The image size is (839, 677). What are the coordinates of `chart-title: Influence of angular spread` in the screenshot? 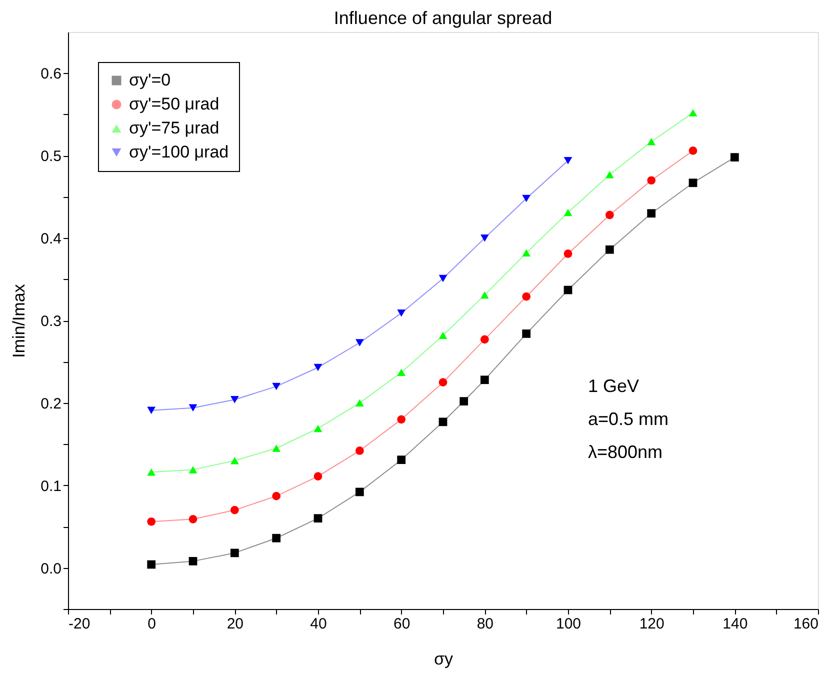 It's located at (443, 18).